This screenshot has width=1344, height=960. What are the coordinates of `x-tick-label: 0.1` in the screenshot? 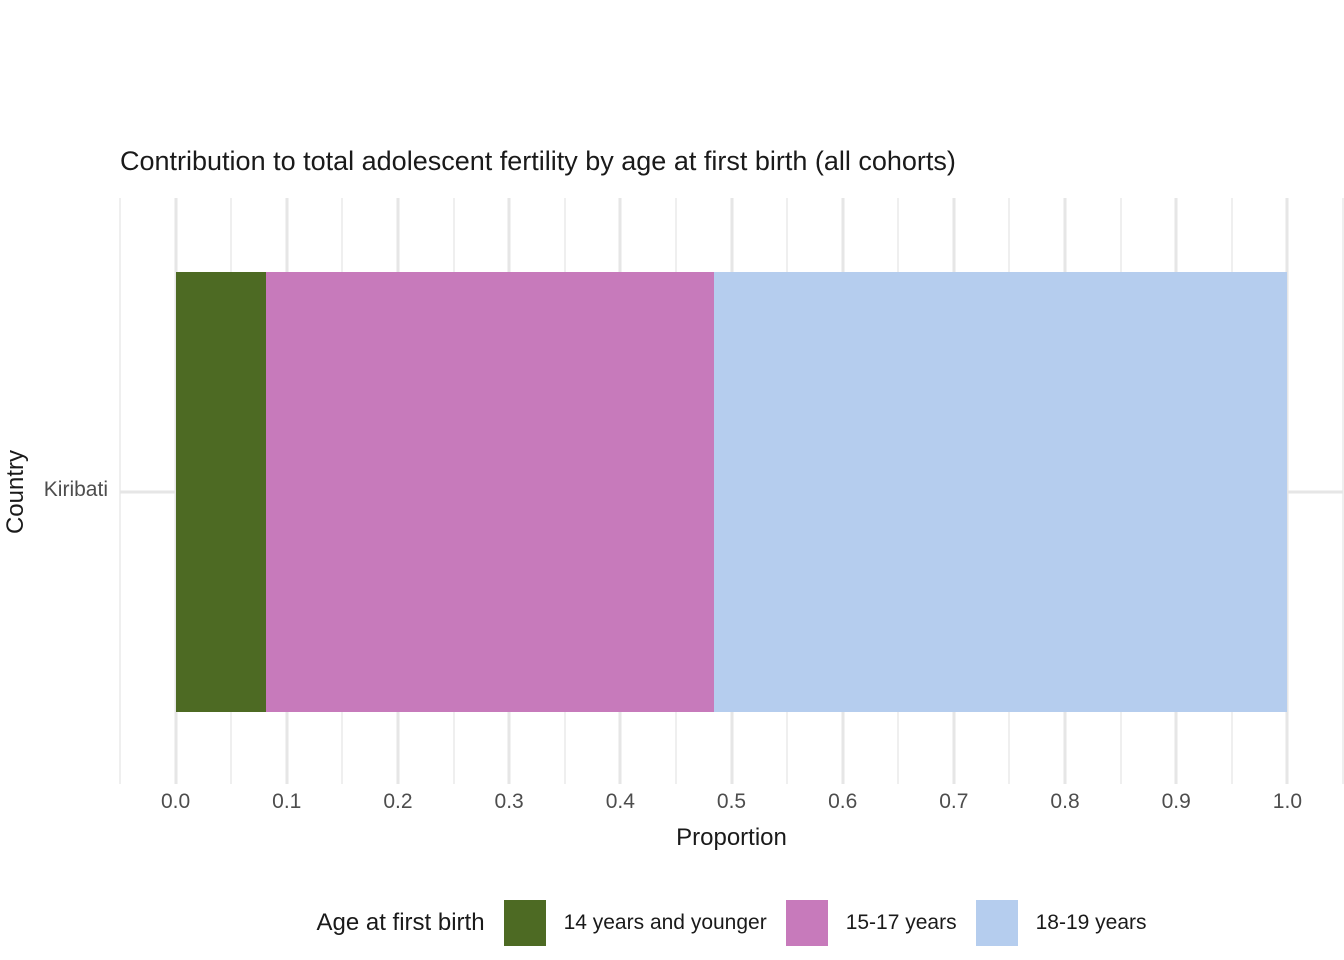 It's located at (287, 801).